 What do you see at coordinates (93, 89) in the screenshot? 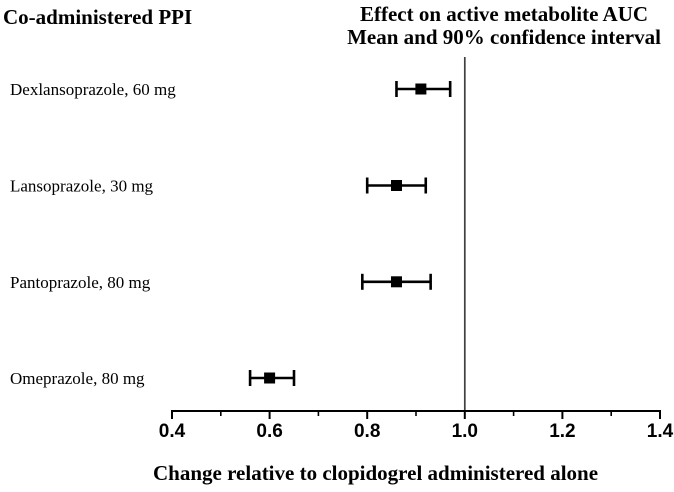
I see `row-label: Dexlansoprazole, 60 mg` at bounding box center [93, 89].